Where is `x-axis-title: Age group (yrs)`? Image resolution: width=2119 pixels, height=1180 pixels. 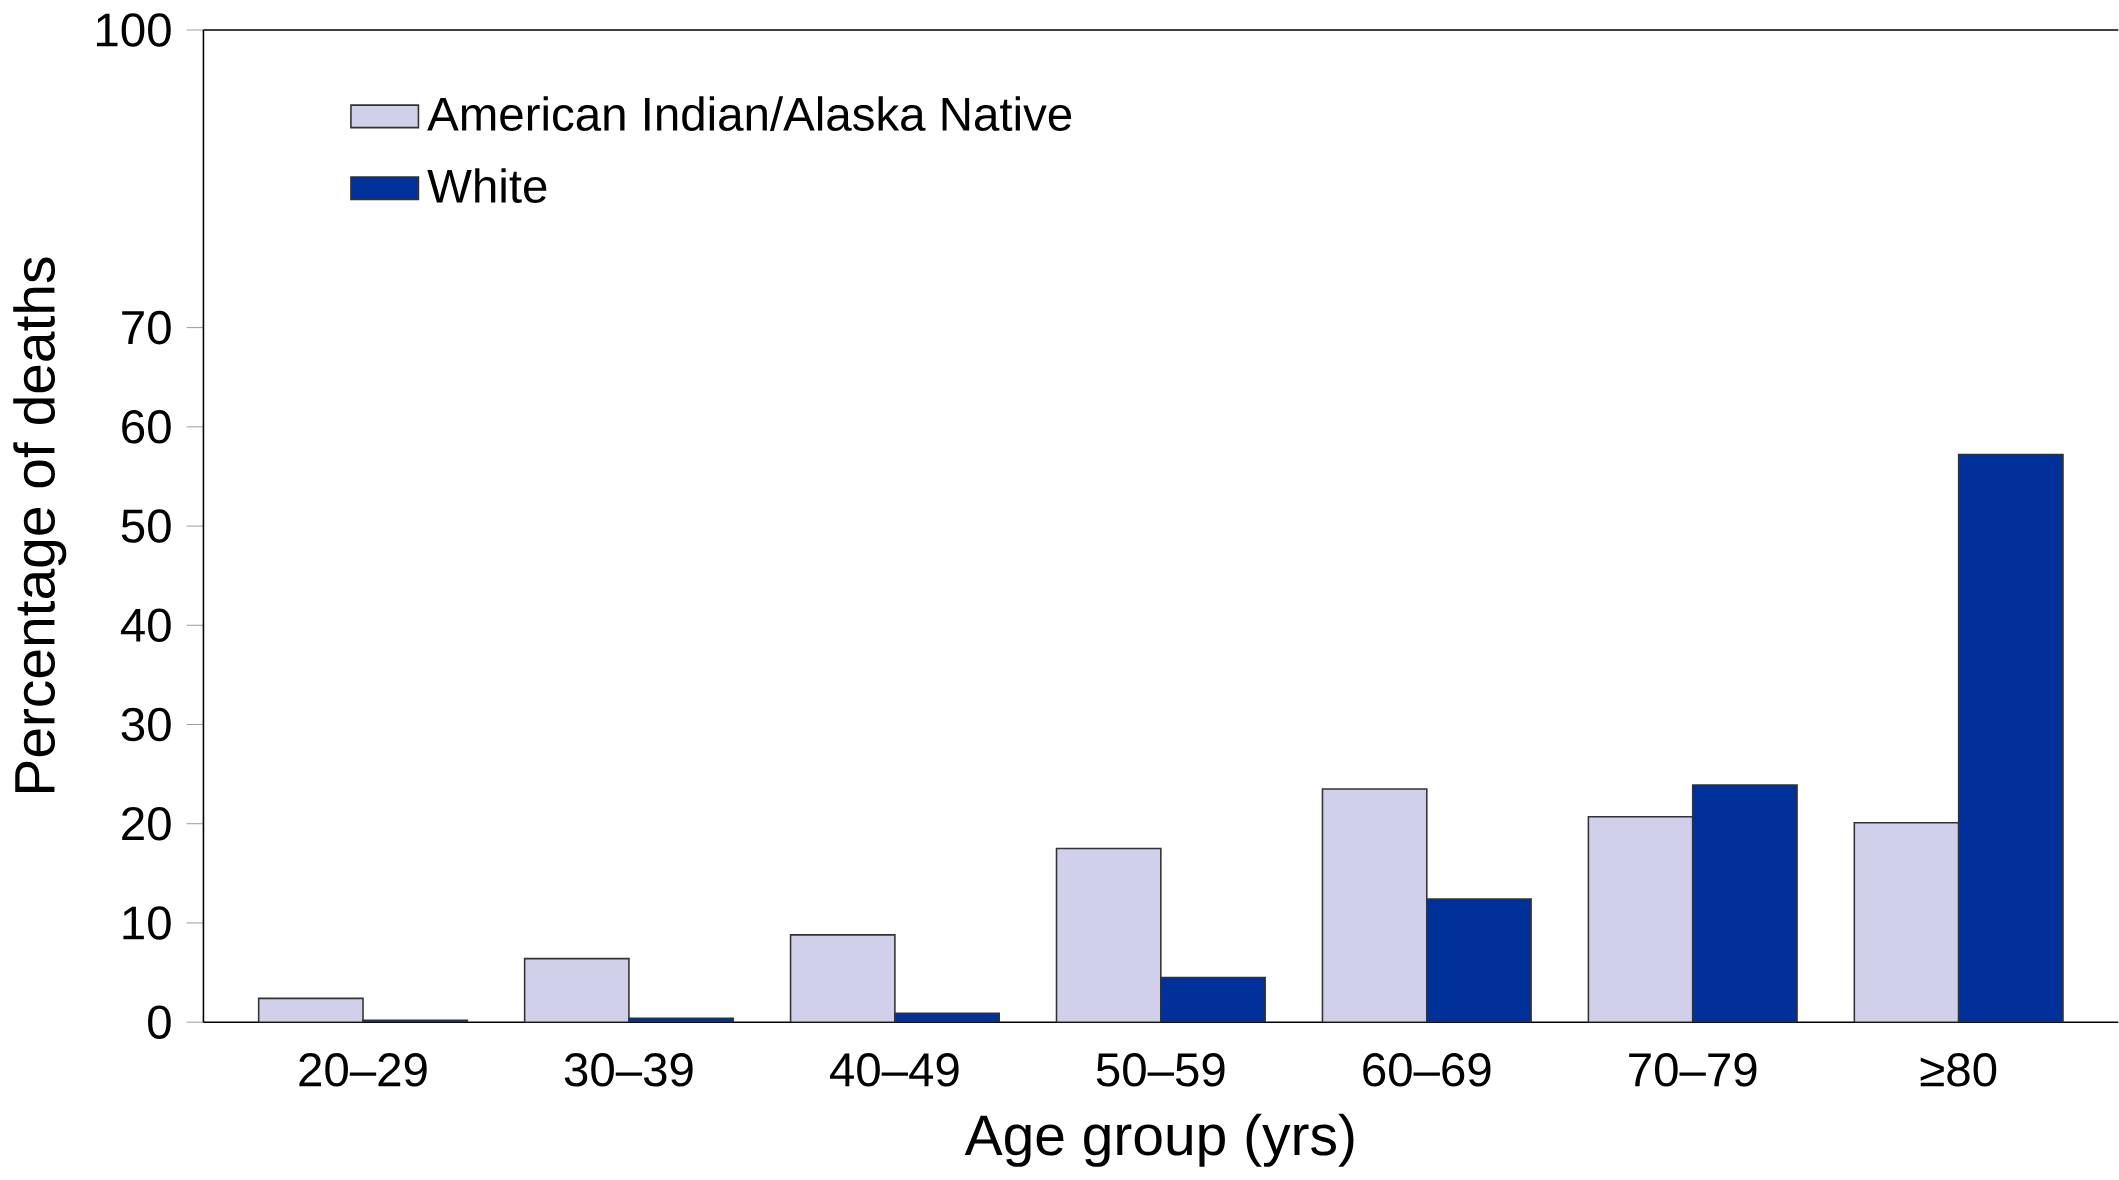 x-axis-title: Age group (yrs) is located at coordinates (1159, 1140).